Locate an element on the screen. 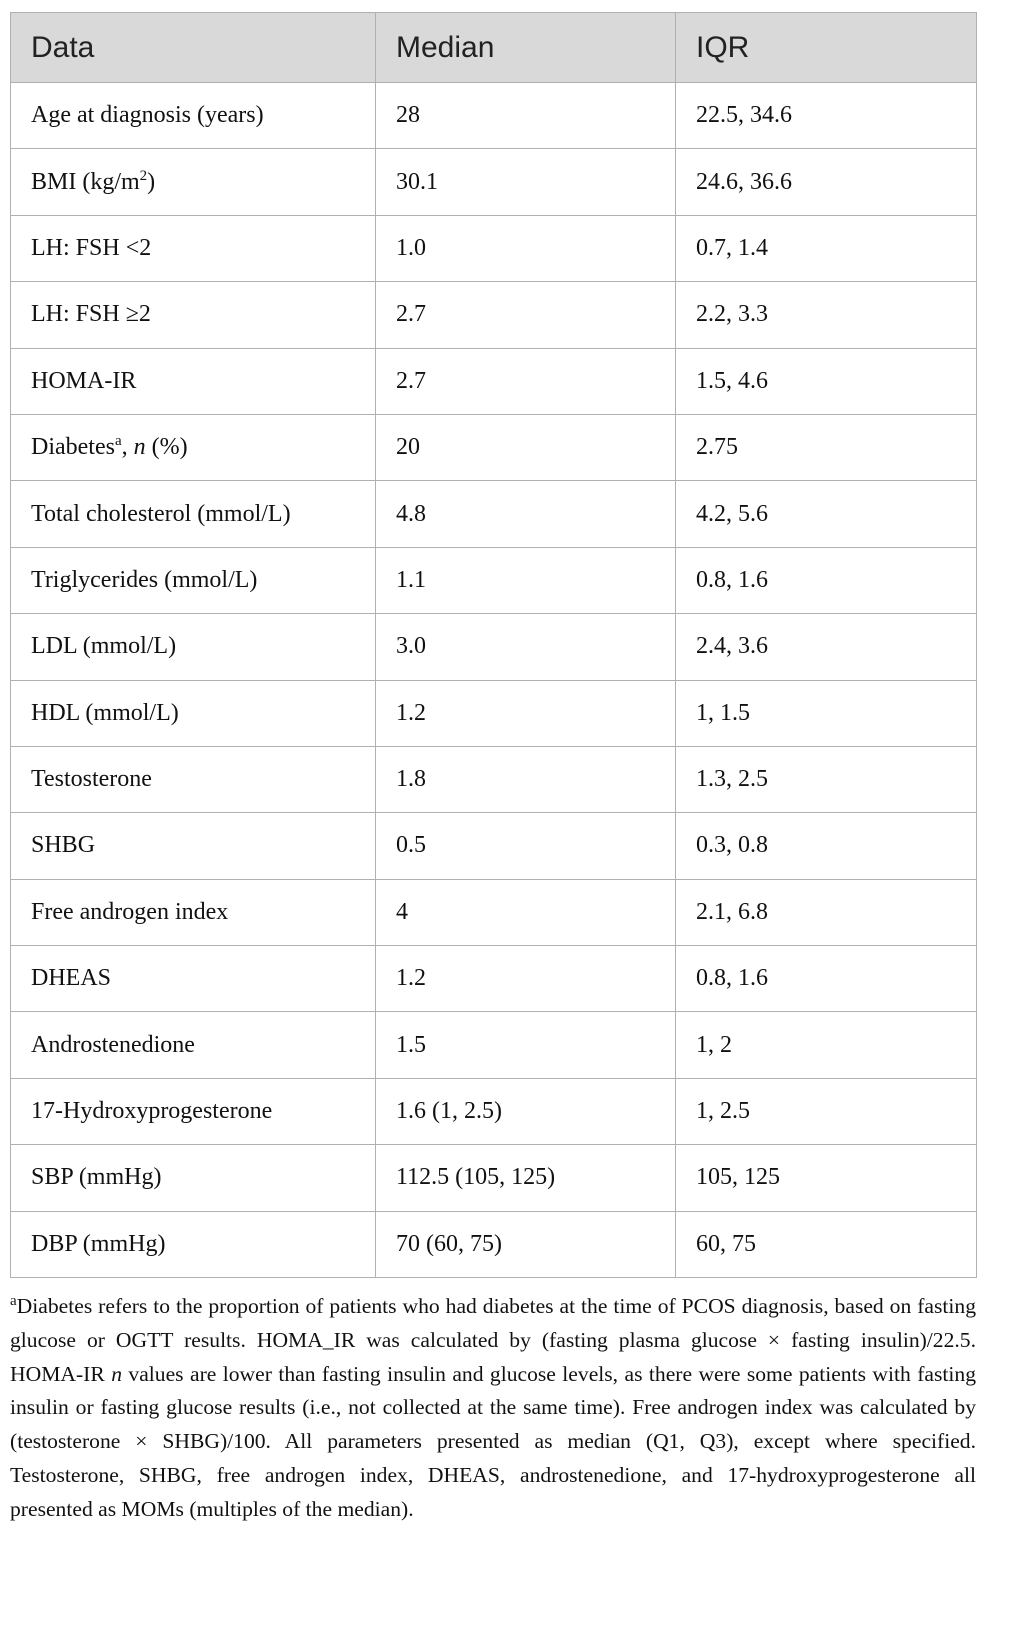  table-cell: SHBG is located at coordinates (193, 846).